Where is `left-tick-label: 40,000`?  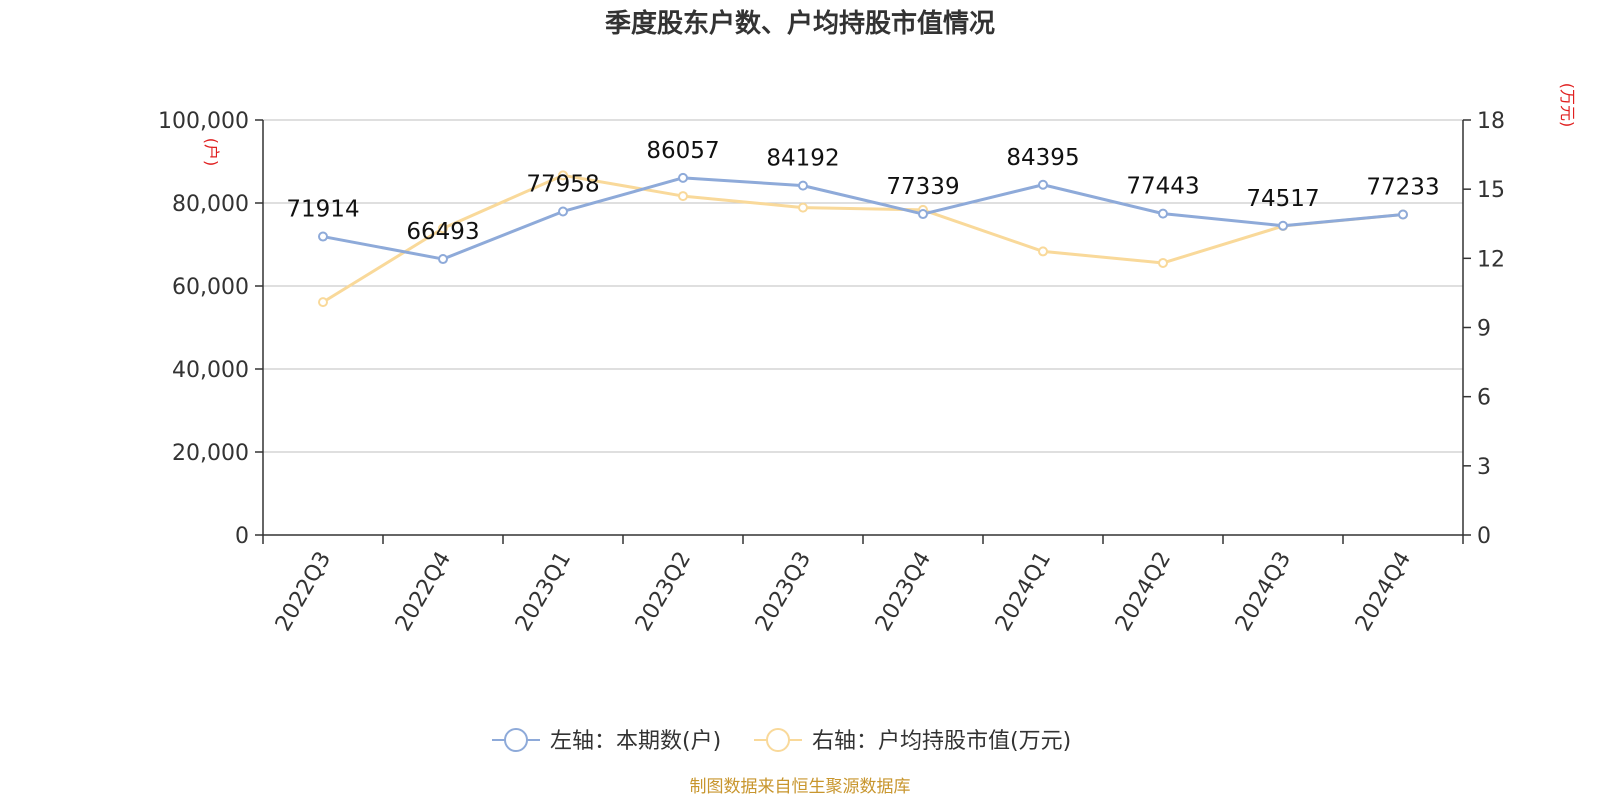
left-tick-label: 40,000 is located at coordinates (210, 370).